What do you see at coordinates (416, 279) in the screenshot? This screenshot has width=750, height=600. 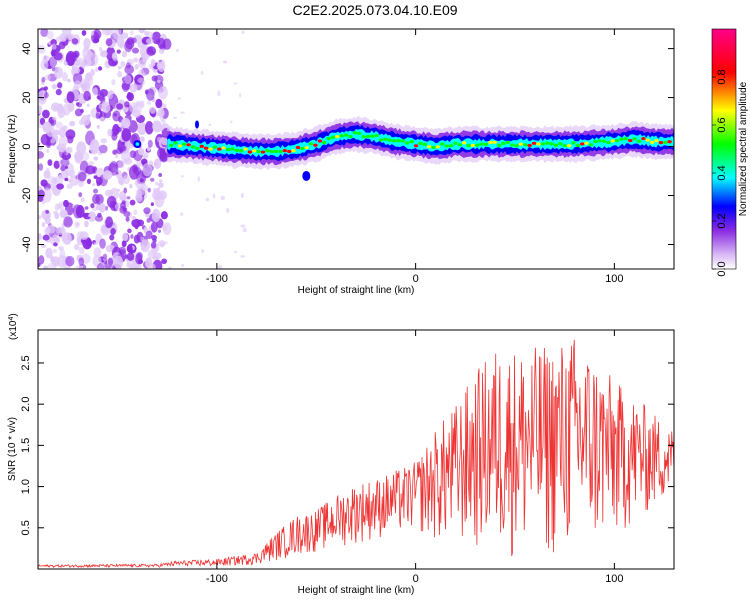 I see `x-tick-label: 0` at bounding box center [416, 279].